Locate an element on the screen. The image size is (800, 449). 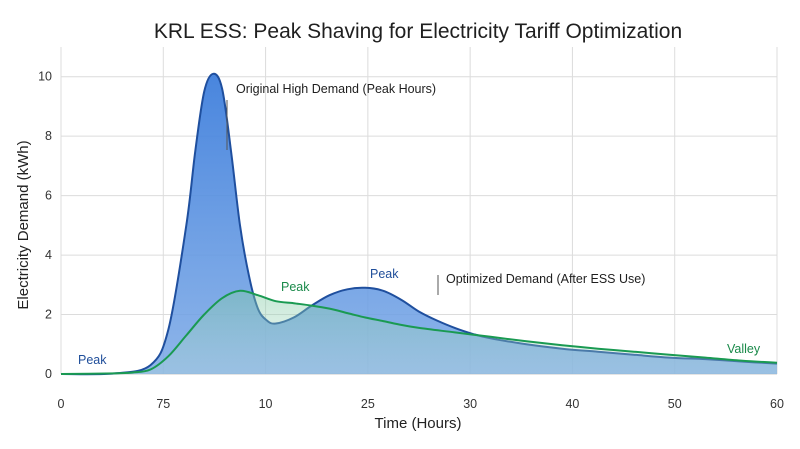
annotation-peak-blue: Peak is located at coordinates (384, 274).